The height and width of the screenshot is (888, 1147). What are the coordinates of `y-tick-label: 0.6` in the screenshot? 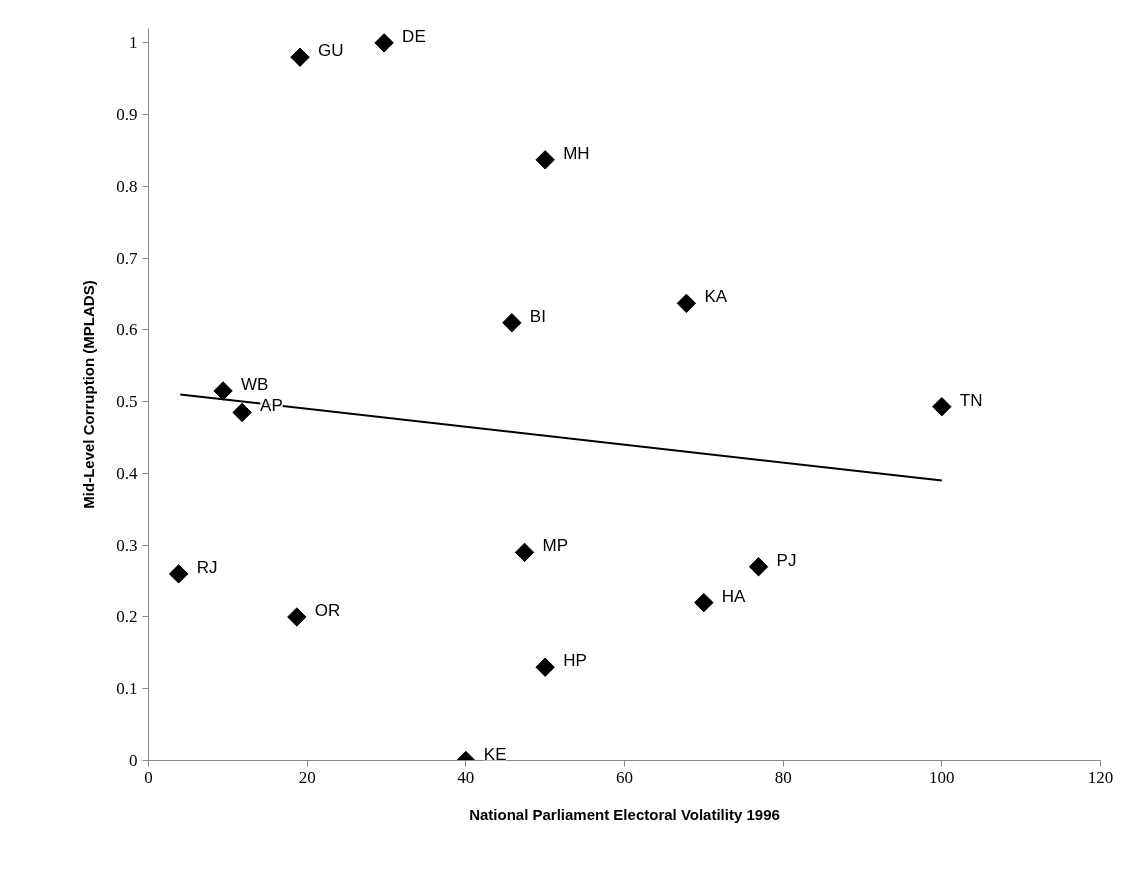 It's located at (127, 330).